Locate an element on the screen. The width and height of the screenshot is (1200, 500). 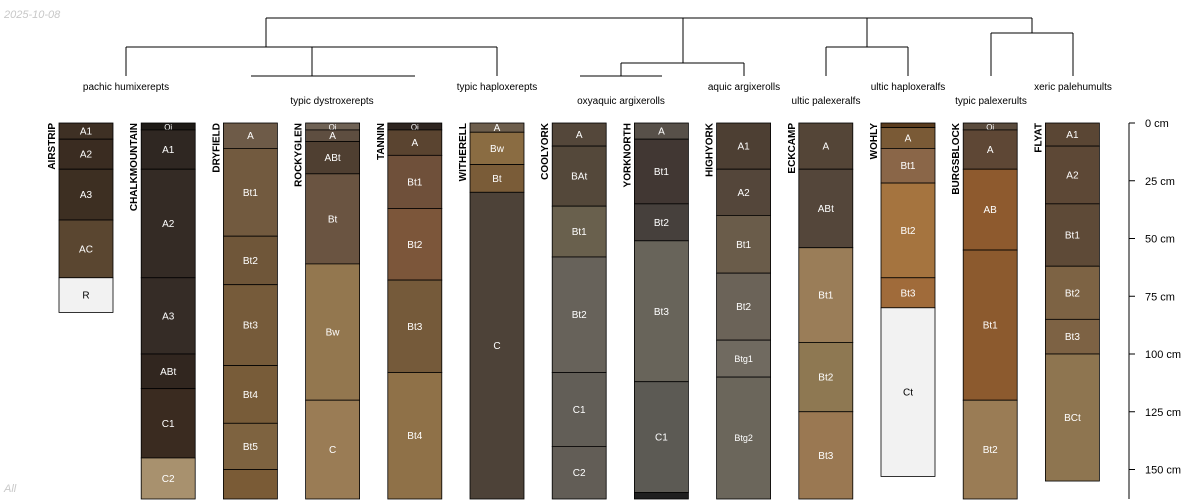
profile-name: WOHLY is located at coordinates (874, 141).